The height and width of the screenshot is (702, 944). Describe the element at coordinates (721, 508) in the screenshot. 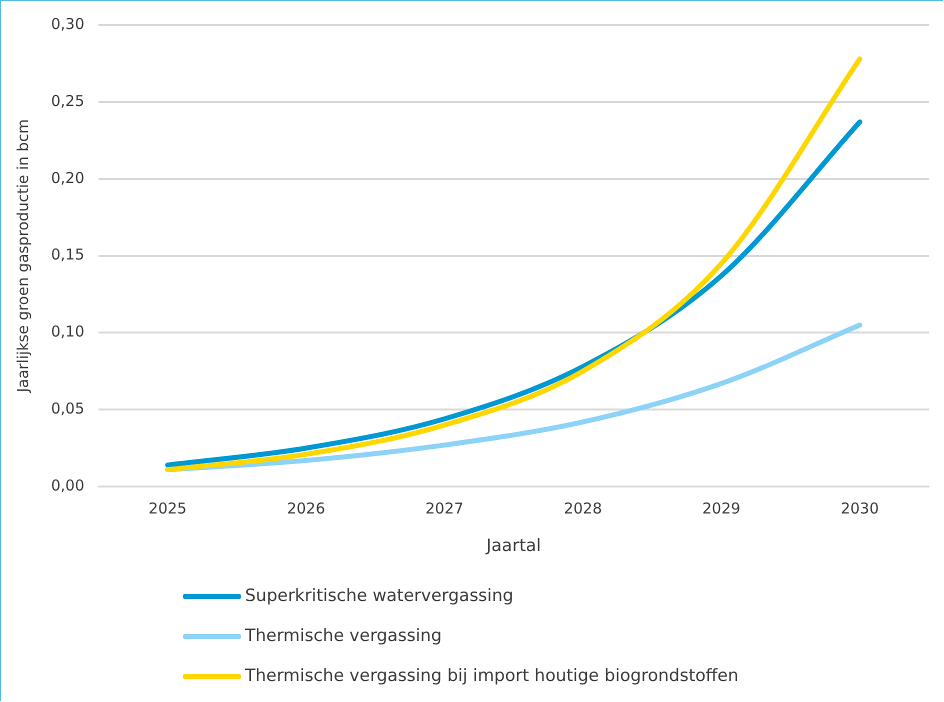

I see `x-tick-label: 2029` at that location.